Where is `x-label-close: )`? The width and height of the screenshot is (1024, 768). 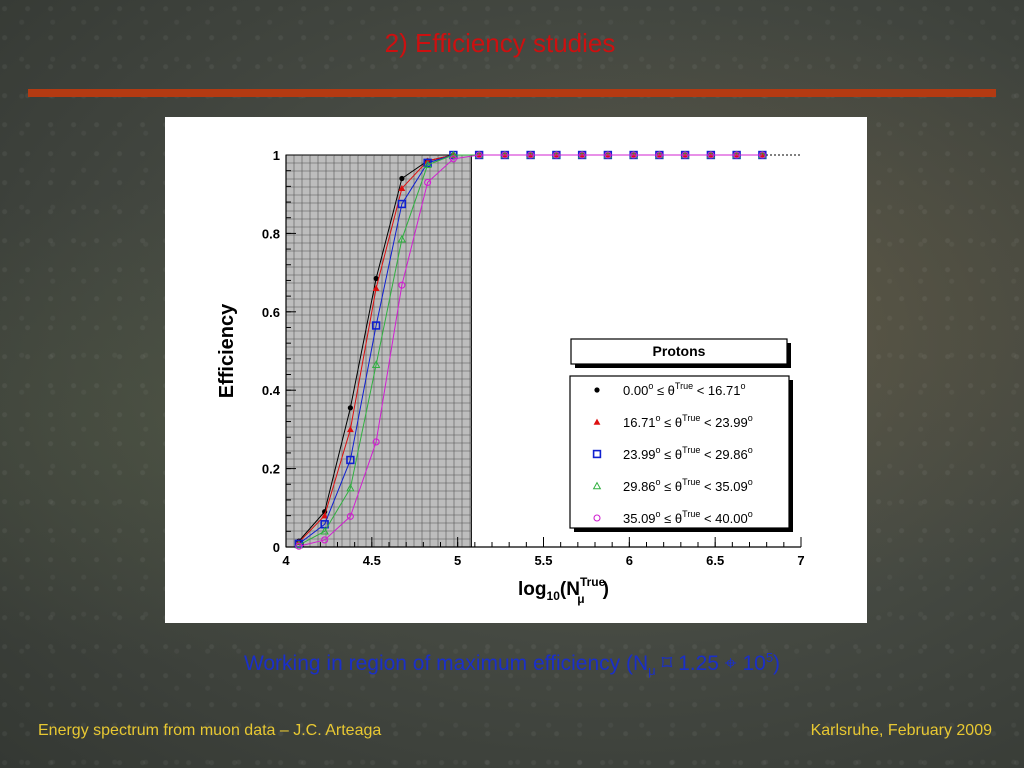 x-label-close: ) is located at coordinates (606, 589).